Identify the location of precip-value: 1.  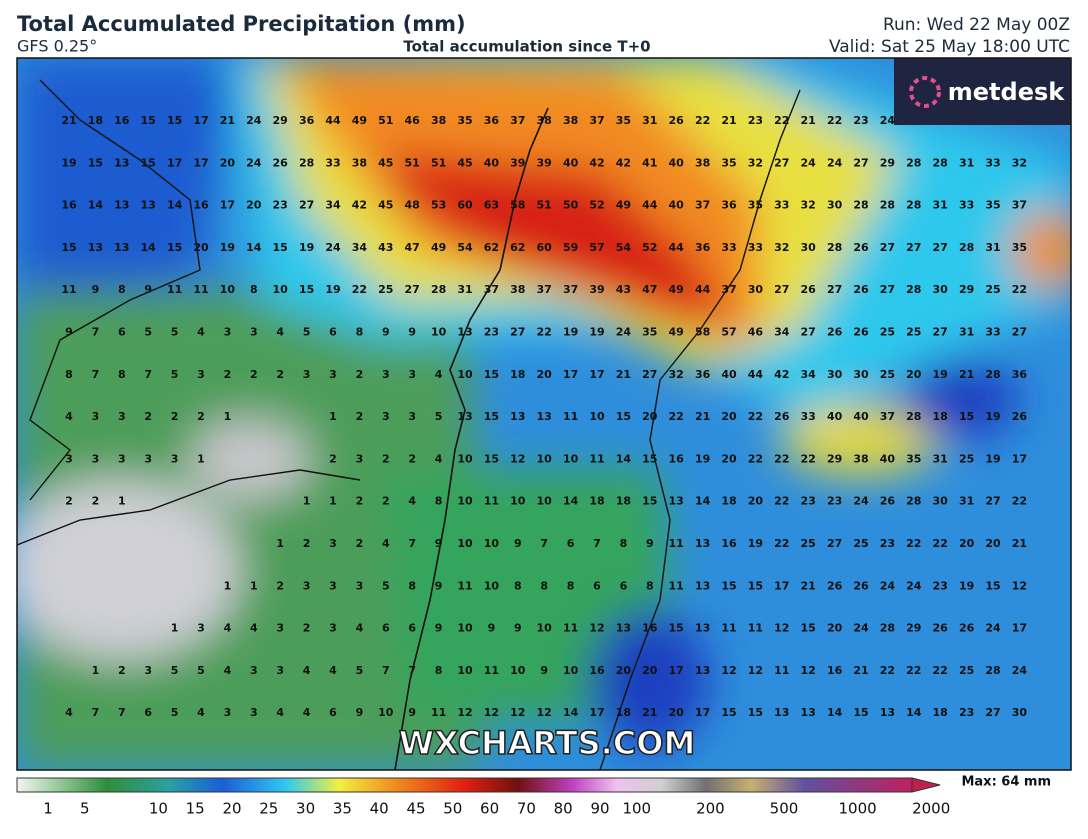
(175, 628).